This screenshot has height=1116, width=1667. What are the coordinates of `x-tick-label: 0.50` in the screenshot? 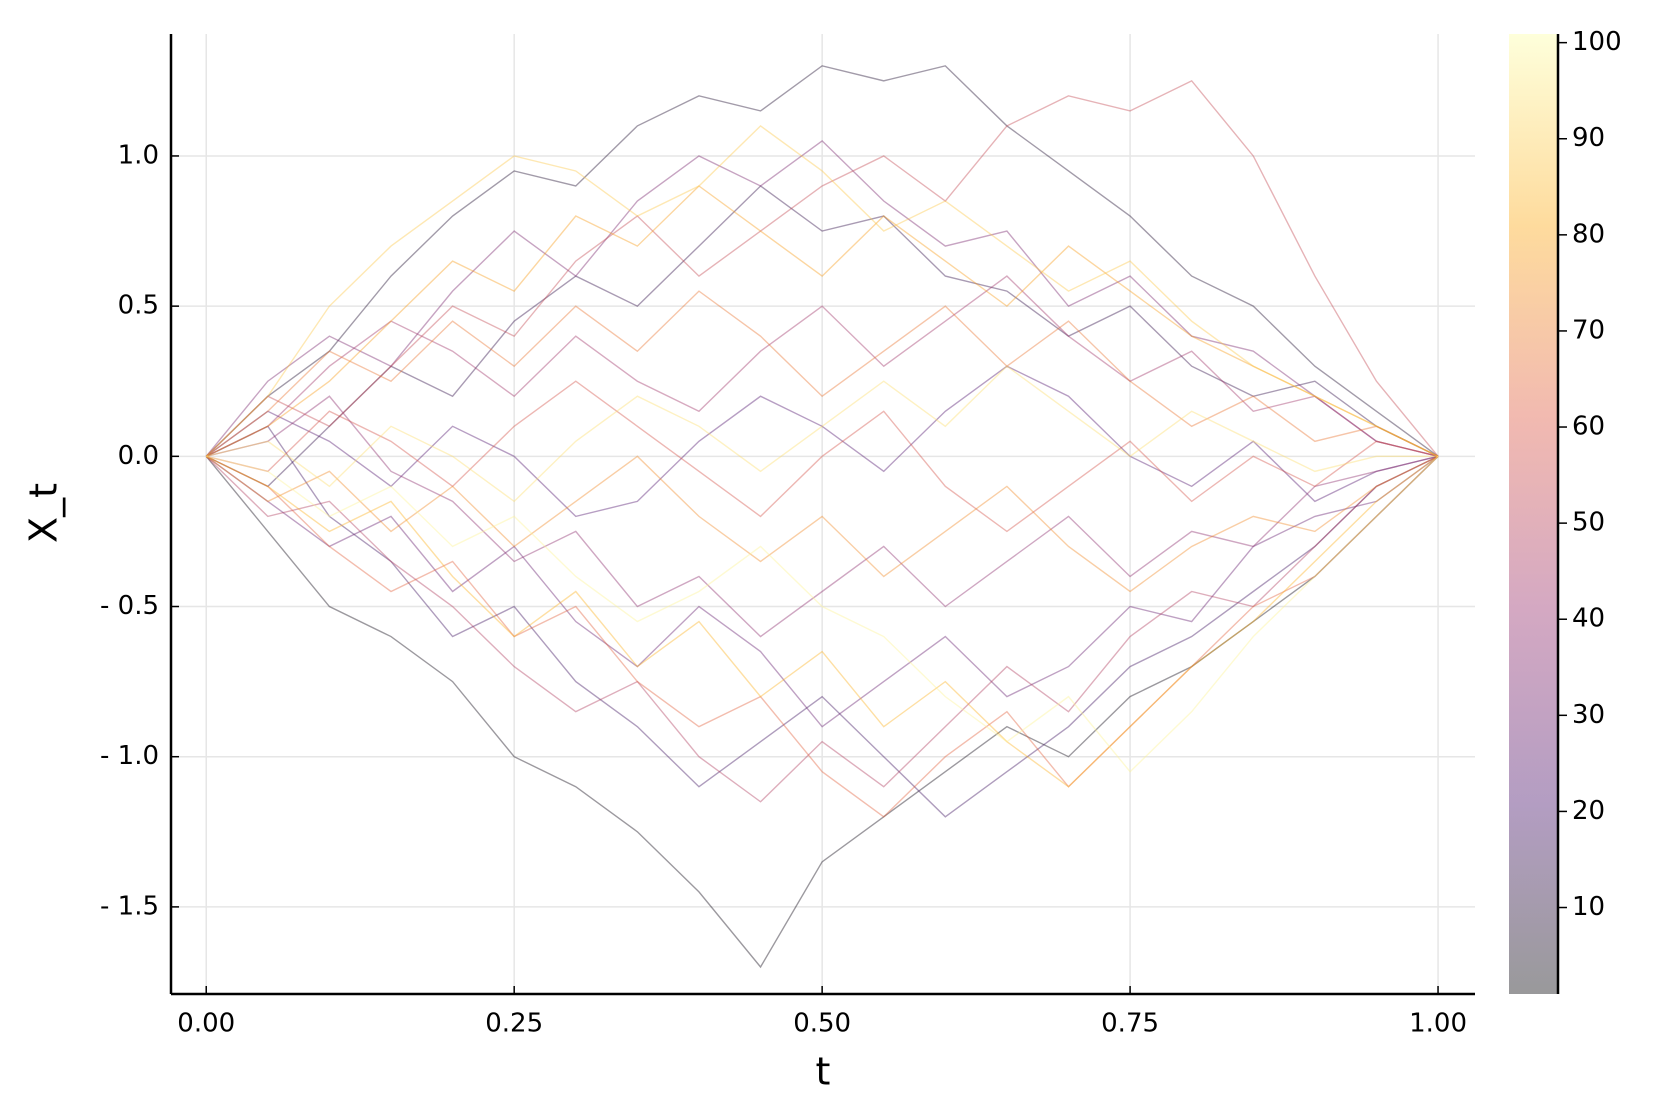 It's located at (822, 1024).